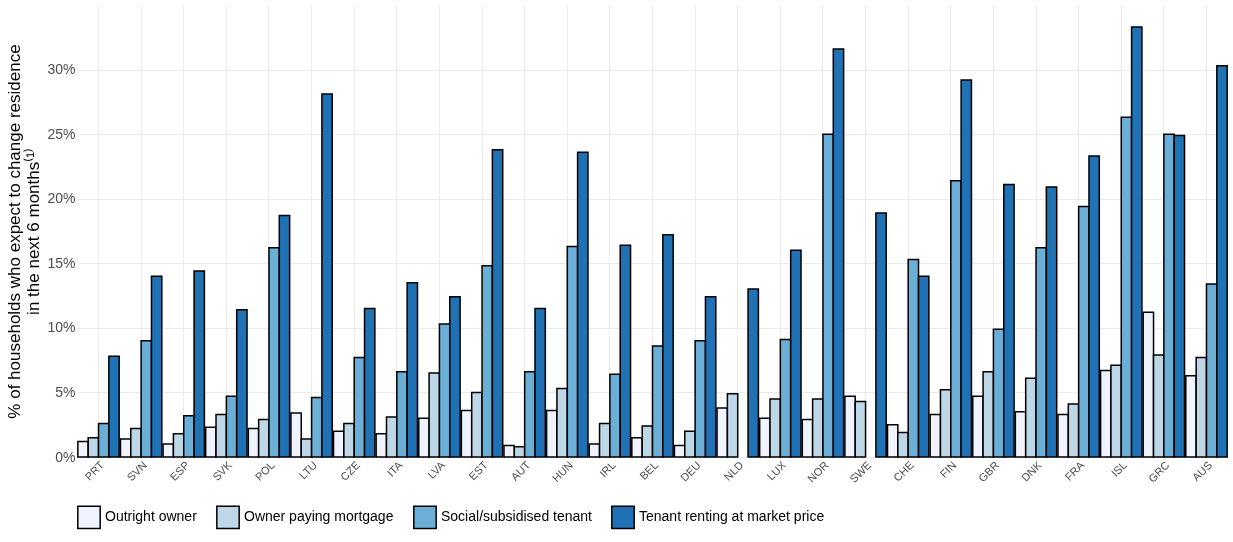 The width and height of the screenshot is (1233, 542). What do you see at coordinates (948, 469) in the screenshot?
I see `x-tick-label: FIN` at bounding box center [948, 469].